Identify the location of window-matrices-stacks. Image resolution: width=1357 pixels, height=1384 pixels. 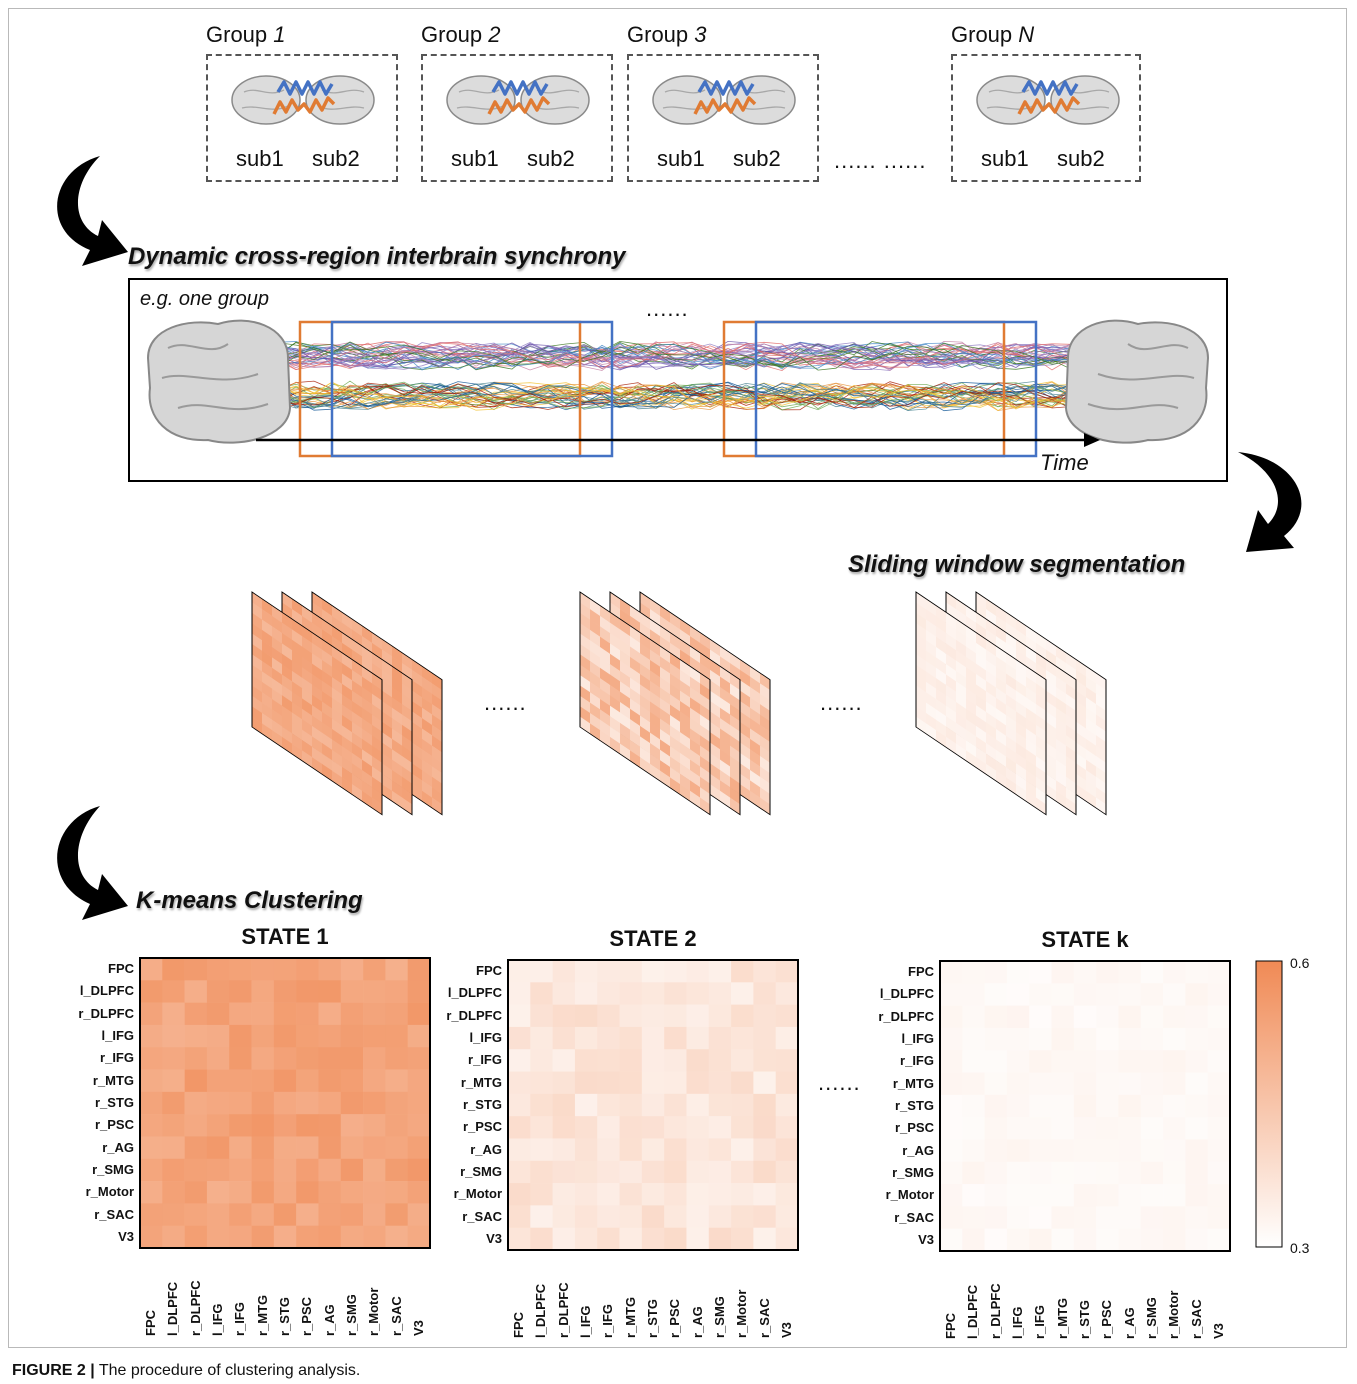
(679, 703).